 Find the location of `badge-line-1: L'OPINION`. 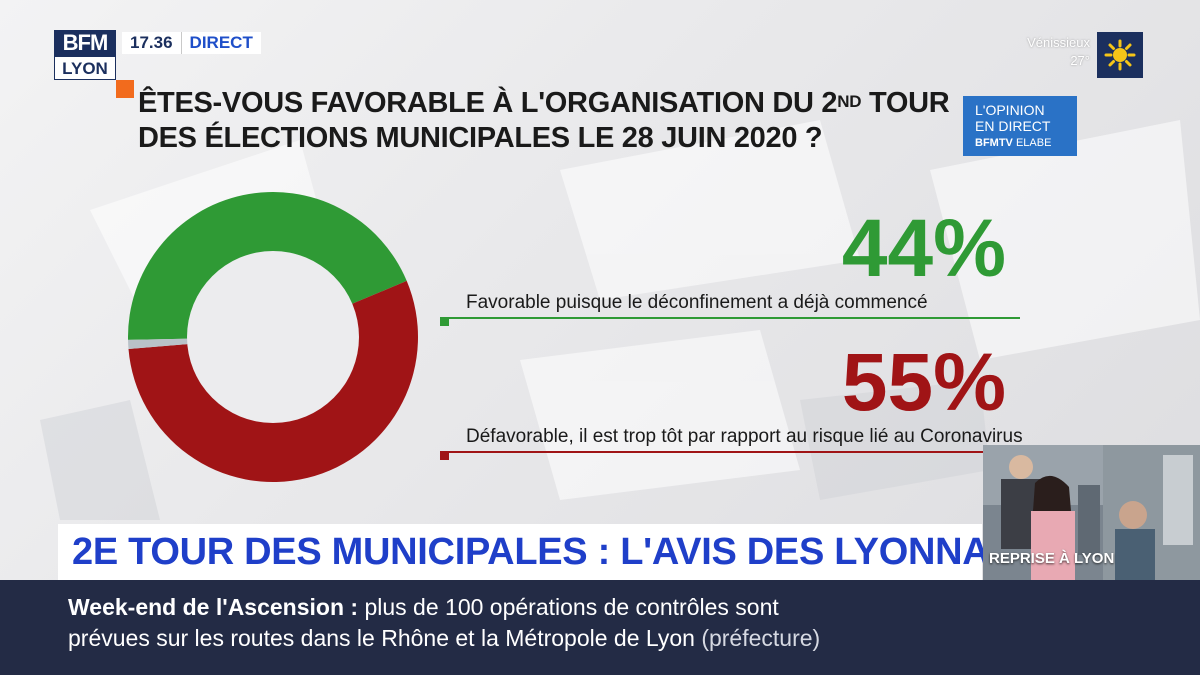

badge-line-1: L'OPINION is located at coordinates (1010, 110).